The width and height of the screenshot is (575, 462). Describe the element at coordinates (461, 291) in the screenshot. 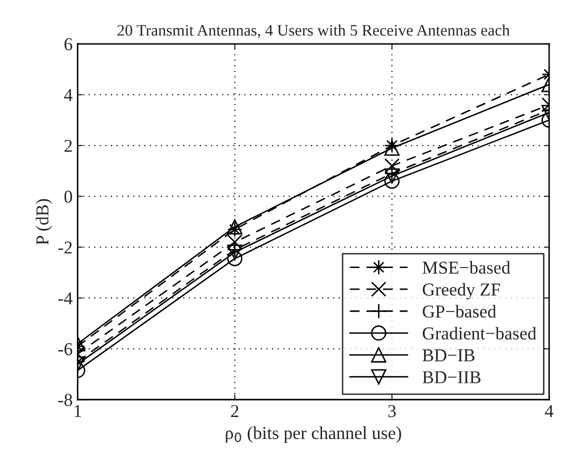

I see `legend-label: Greedy ZF` at that location.